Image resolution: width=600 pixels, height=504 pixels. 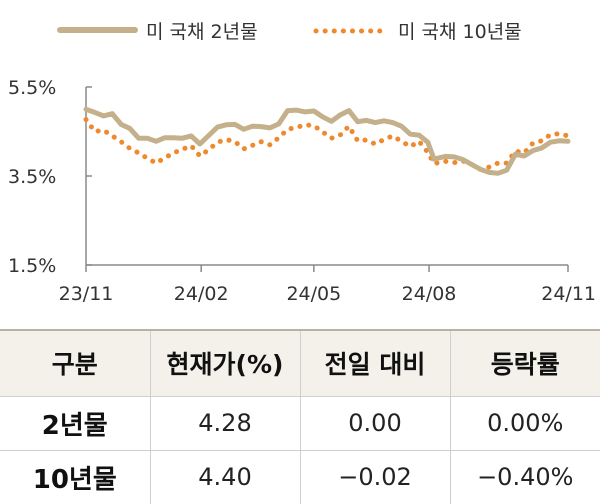 I want to click on table-row: 2년물 4.28 0.00 0.00%, so click(x=300, y=423).